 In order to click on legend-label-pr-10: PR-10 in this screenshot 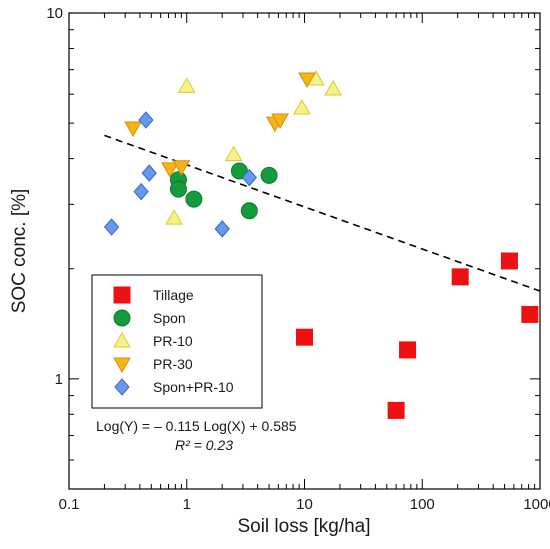, I will do `click(173, 341)`.